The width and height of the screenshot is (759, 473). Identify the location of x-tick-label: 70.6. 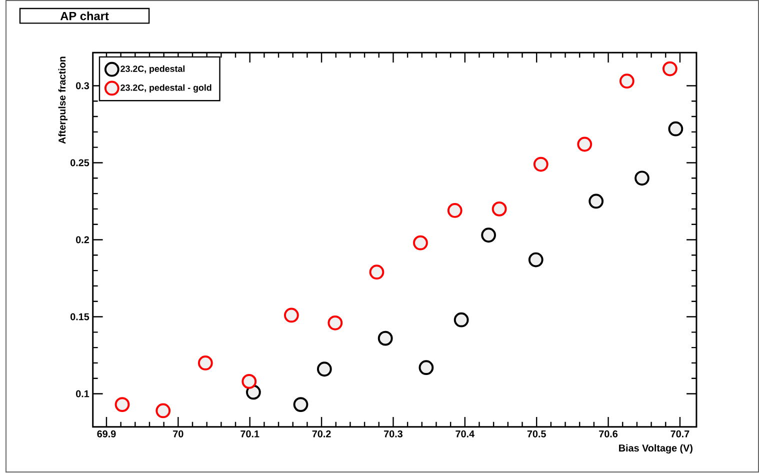
(608, 434).